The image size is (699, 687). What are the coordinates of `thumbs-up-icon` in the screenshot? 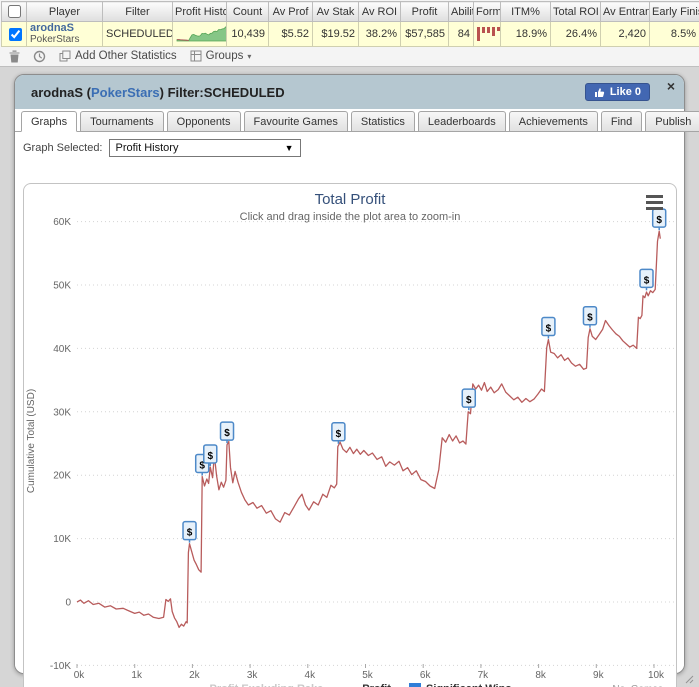 It's located at (599, 92).